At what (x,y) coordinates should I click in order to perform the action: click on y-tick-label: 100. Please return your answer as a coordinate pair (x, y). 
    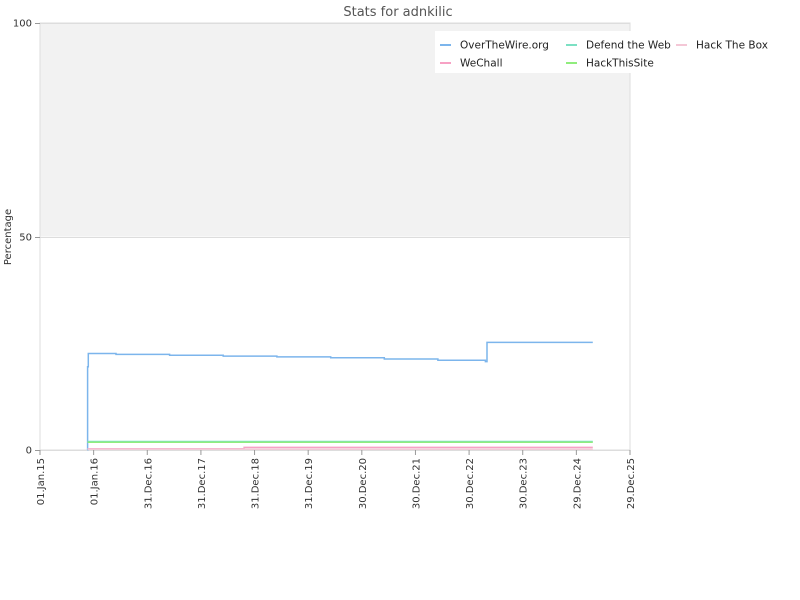
    Looking at the image, I should click on (22, 24).